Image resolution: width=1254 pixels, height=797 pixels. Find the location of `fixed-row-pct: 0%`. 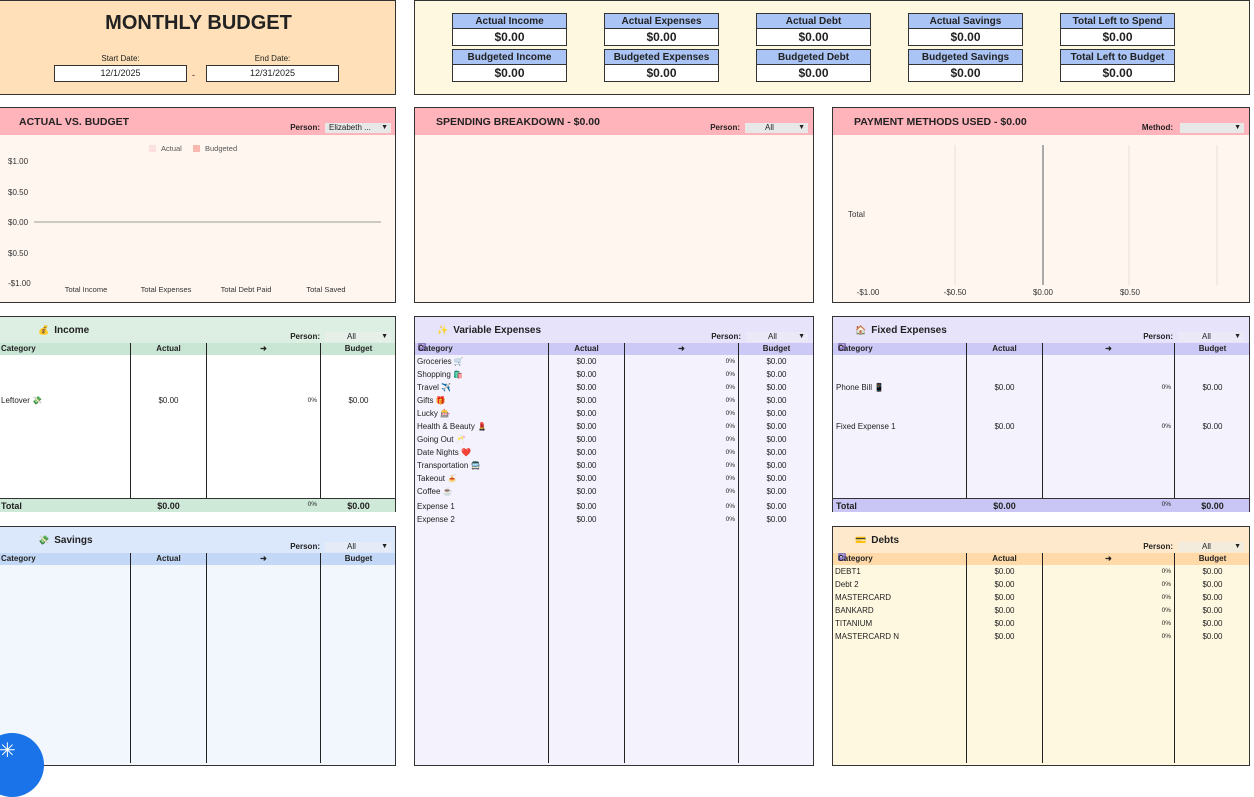

fixed-row-pct: 0% is located at coordinates (1166, 426).